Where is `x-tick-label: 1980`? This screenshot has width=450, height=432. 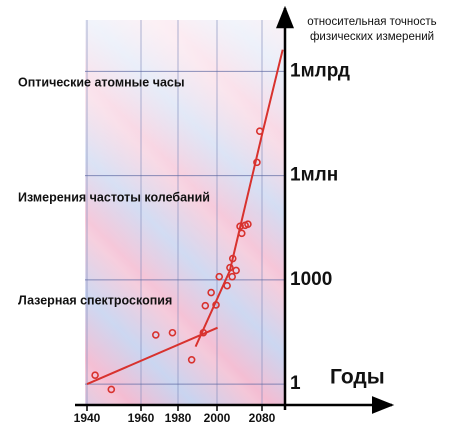 x-tick-label: 1980 is located at coordinates (178, 418).